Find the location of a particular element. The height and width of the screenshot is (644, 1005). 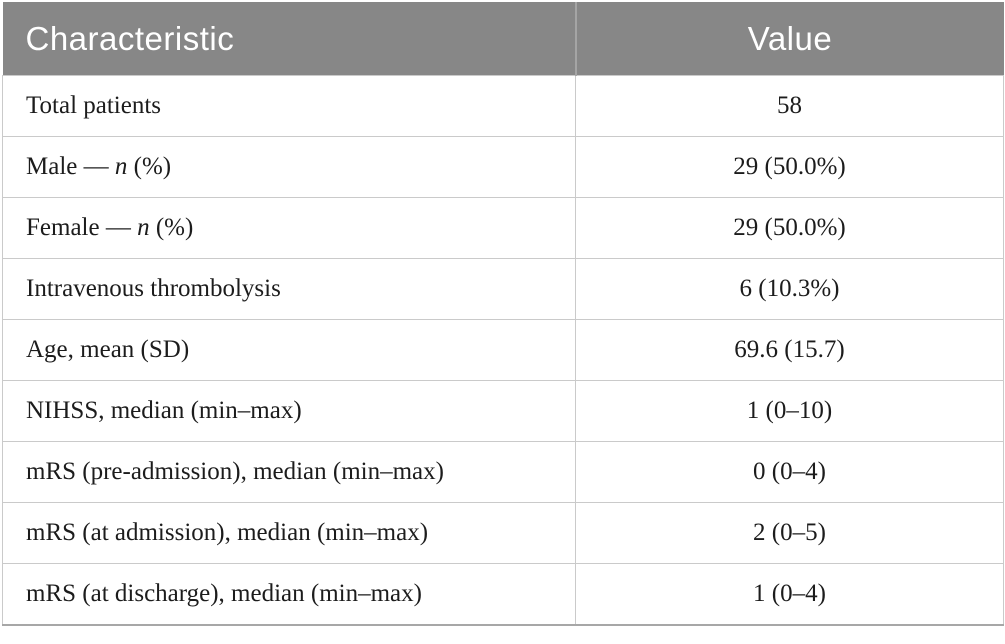

table-row-age: Age, mean (SD) 69.6 (15.7) is located at coordinates (503, 350).